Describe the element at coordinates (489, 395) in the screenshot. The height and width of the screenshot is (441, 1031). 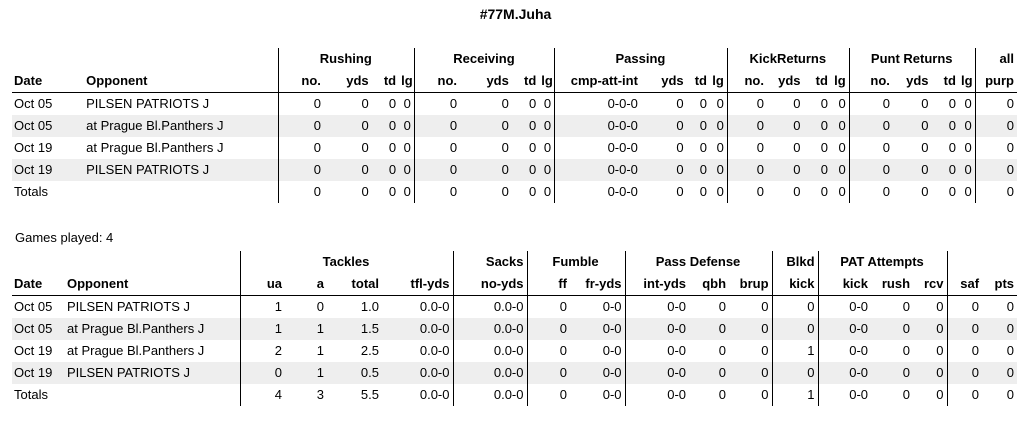
I see `totals-cell: 0.0-0` at that location.